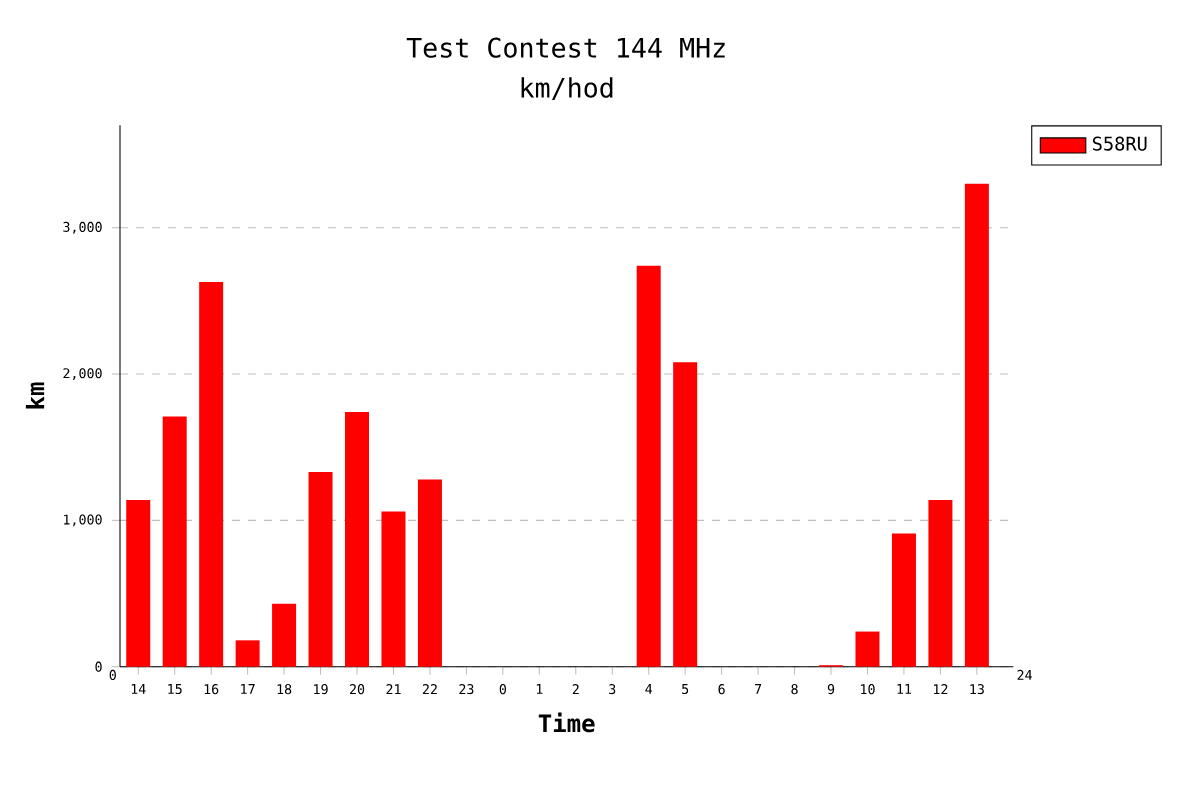 The image size is (1200, 800). I want to click on x-axis-title: Time, so click(566, 722).